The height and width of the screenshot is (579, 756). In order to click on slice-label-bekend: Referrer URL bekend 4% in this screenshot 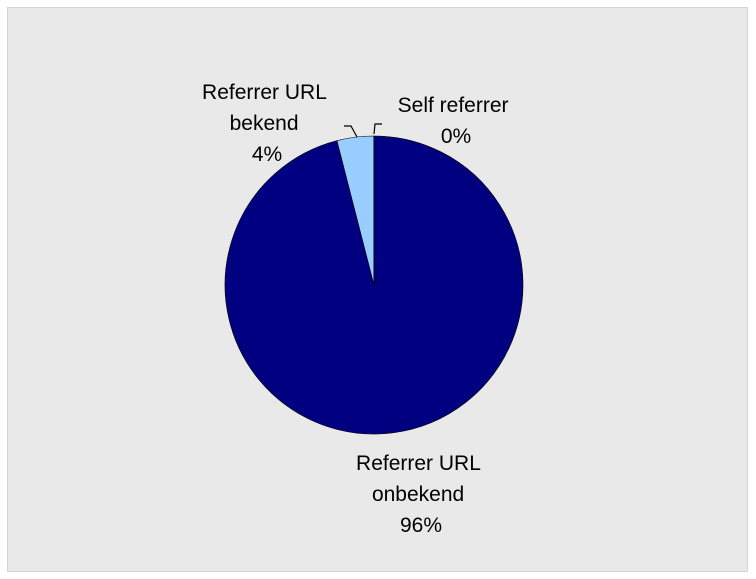, I will do `click(267, 123)`.